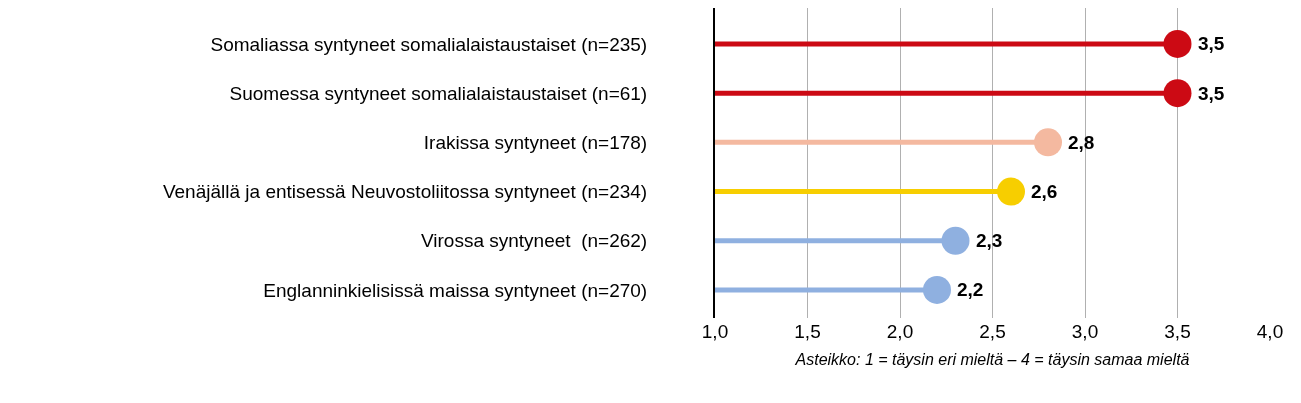 This screenshot has width=1301, height=403. I want to click on data-label: 2,8, so click(1081, 142).